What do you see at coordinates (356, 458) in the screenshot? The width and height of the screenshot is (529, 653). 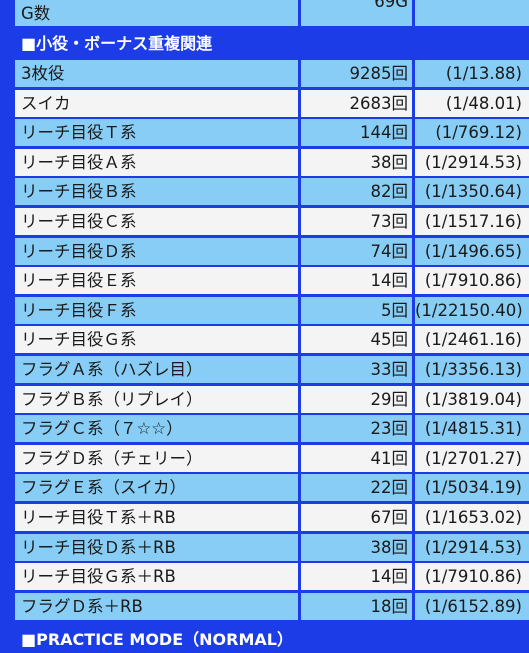 I see `count-cell: 41回` at bounding box center [356, 458].